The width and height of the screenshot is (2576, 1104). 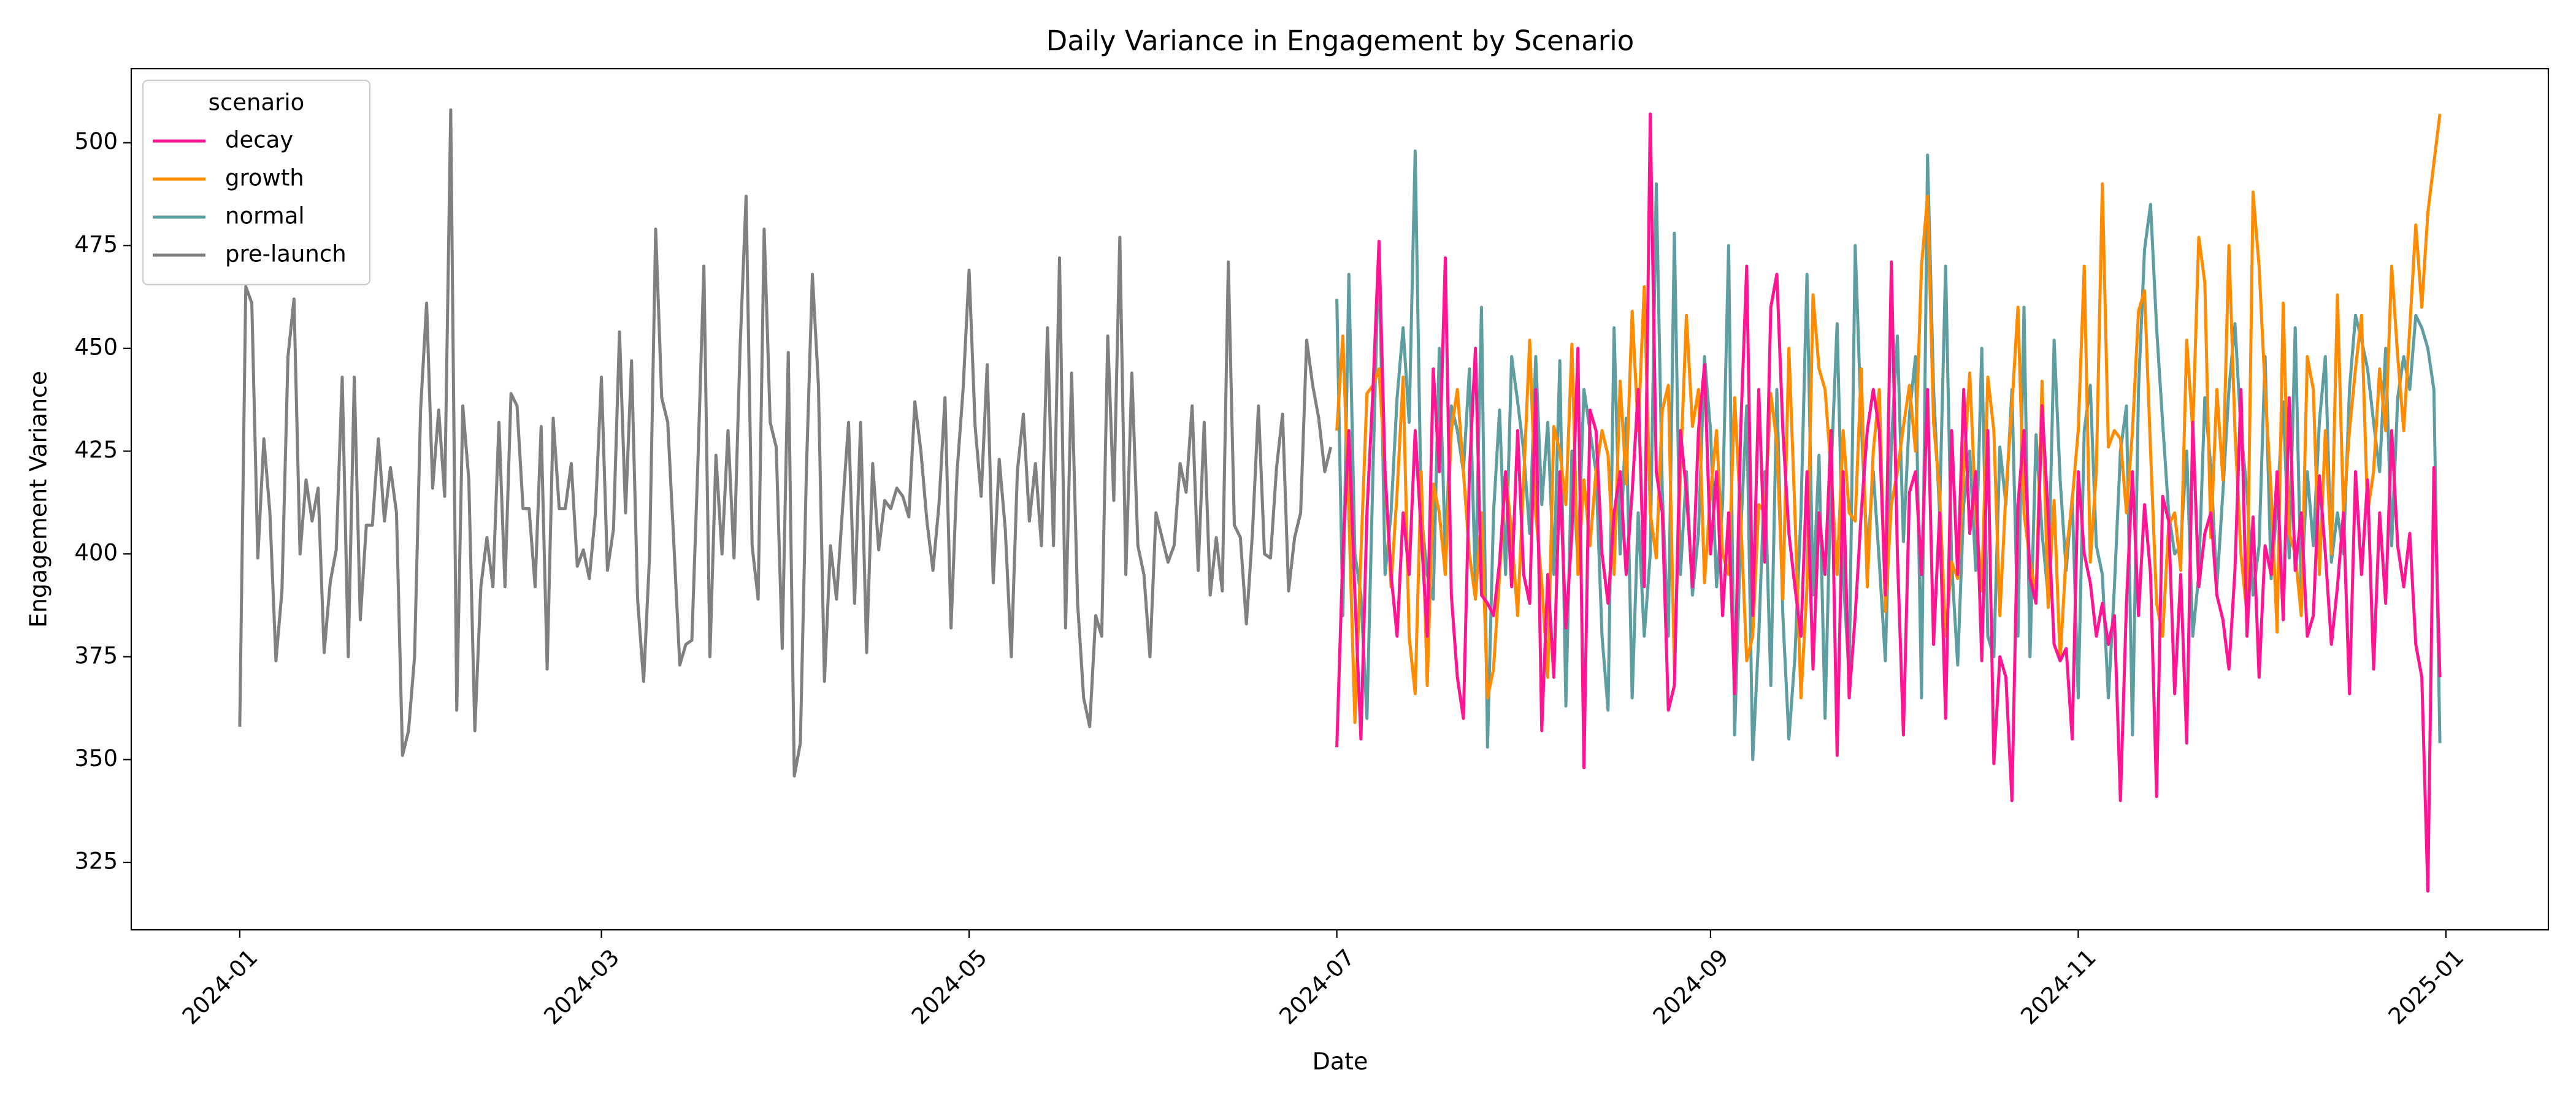 What do you see at coordinates (264, 178) in the screenshot?
I see `legend-label: growth` at bounding box center [264, 178].